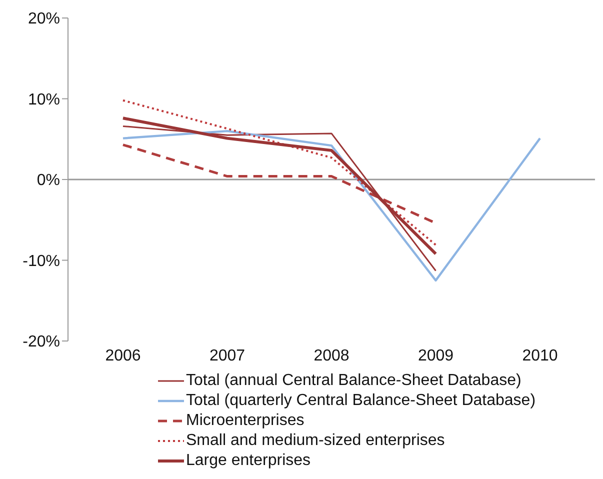 The height and width of the screenshot is (479, 603). What do you see at coordinates (44, 19) in the screenshot?
I see `y-tick-label: 20%` at bounding box center [44, 19].